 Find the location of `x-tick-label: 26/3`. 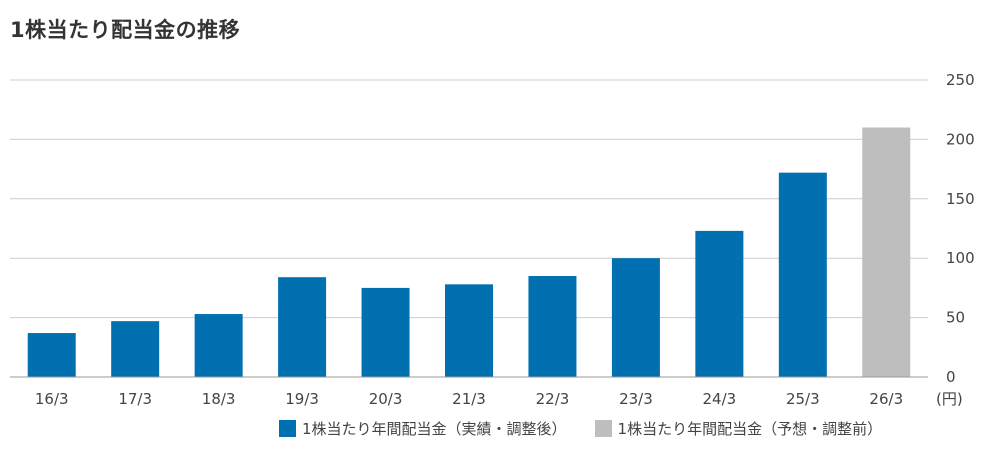

x-tick-label: 26/3 is located at coordinates (886, 399).